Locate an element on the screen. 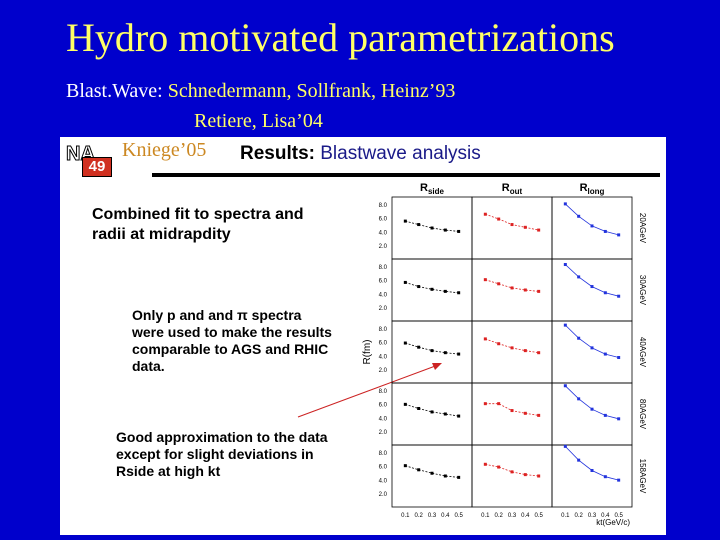 This screenshot has height=540, width=720. logo-49-text: 49 is located at coordinates (97, 167).